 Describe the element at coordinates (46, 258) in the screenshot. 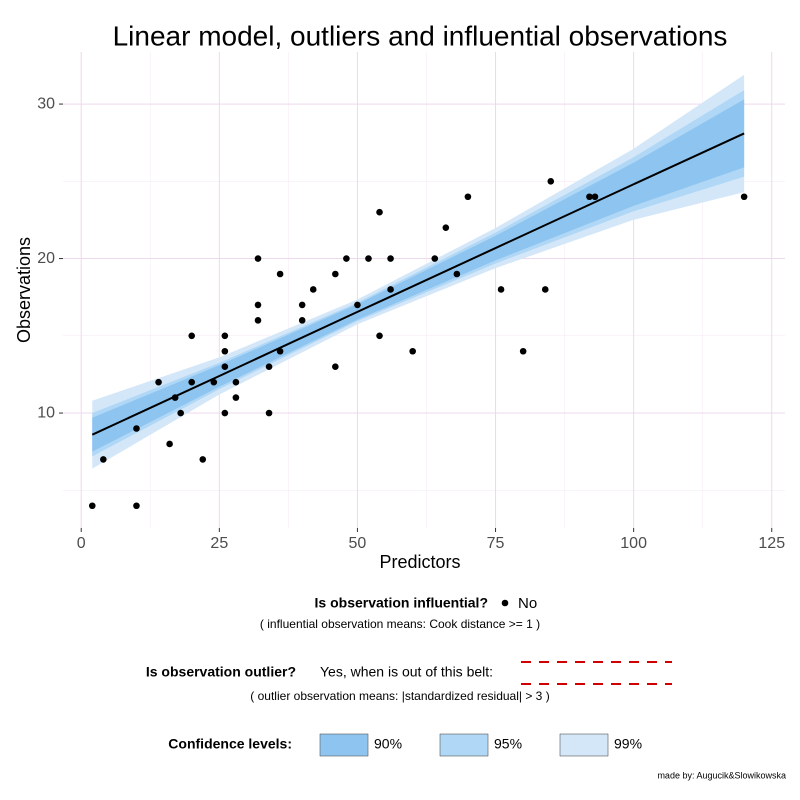

I see `y-tick-label: 20` at that location.